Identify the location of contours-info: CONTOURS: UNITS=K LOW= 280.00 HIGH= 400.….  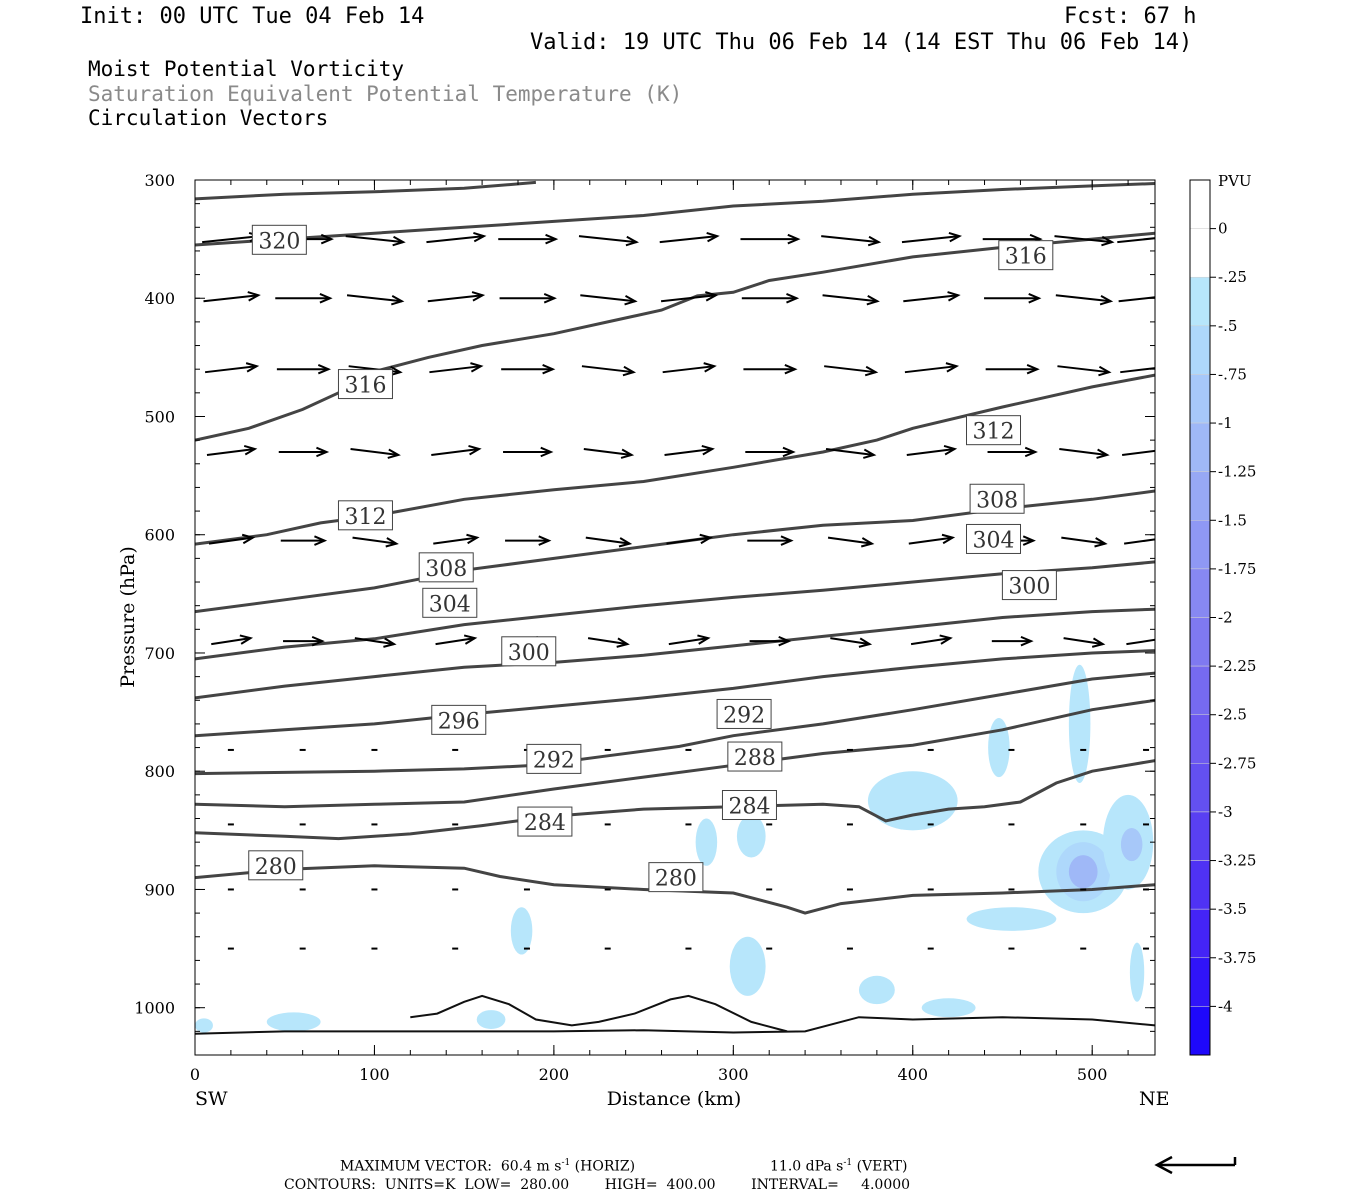
(597, 1185).